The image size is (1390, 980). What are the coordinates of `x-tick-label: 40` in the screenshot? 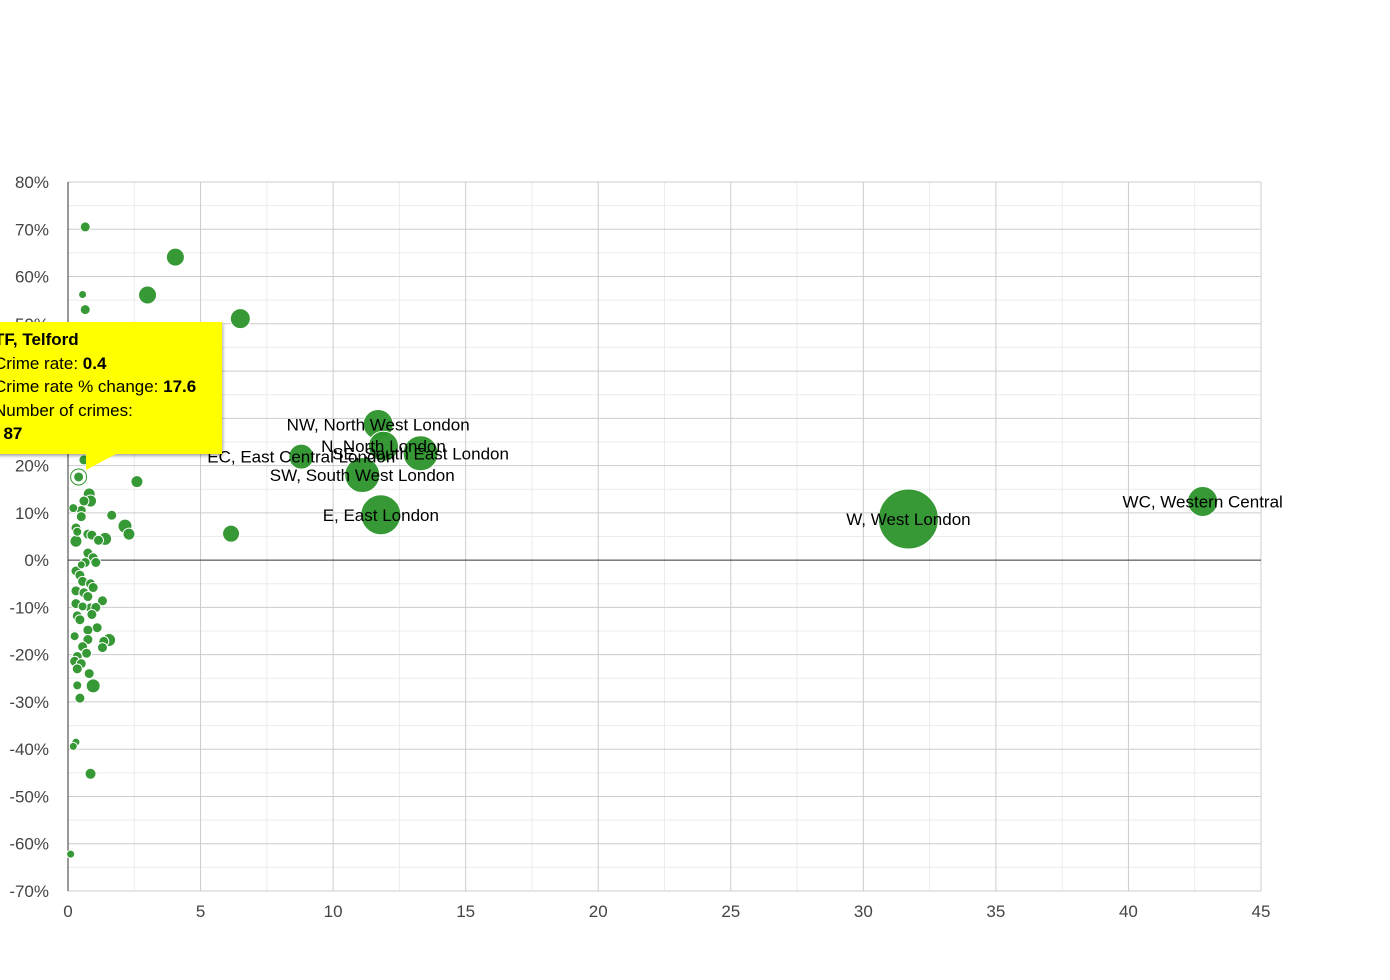 It's located at (1128, 911).